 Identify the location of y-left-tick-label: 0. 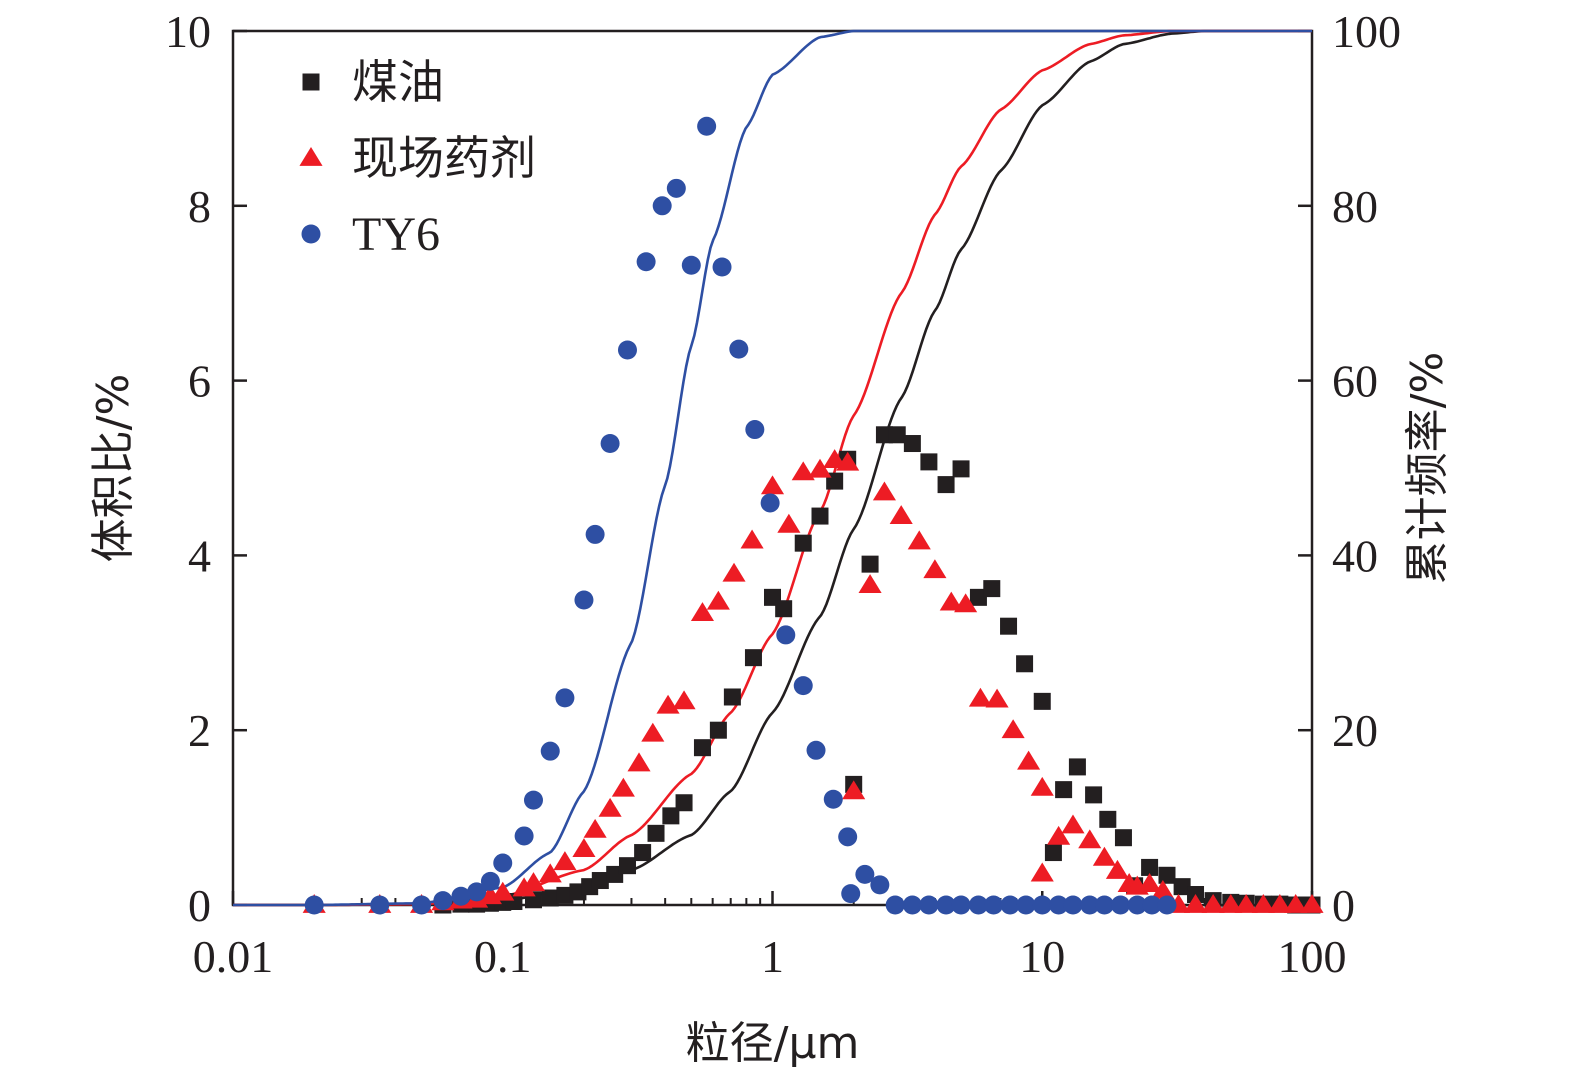
(199, 905).